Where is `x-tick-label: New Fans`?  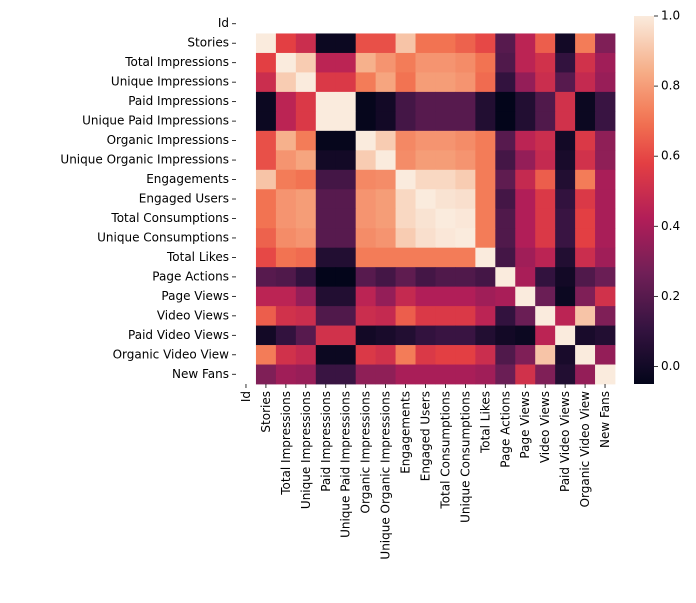 x-tick-label: New Fans is located at coordinates (605, 419).